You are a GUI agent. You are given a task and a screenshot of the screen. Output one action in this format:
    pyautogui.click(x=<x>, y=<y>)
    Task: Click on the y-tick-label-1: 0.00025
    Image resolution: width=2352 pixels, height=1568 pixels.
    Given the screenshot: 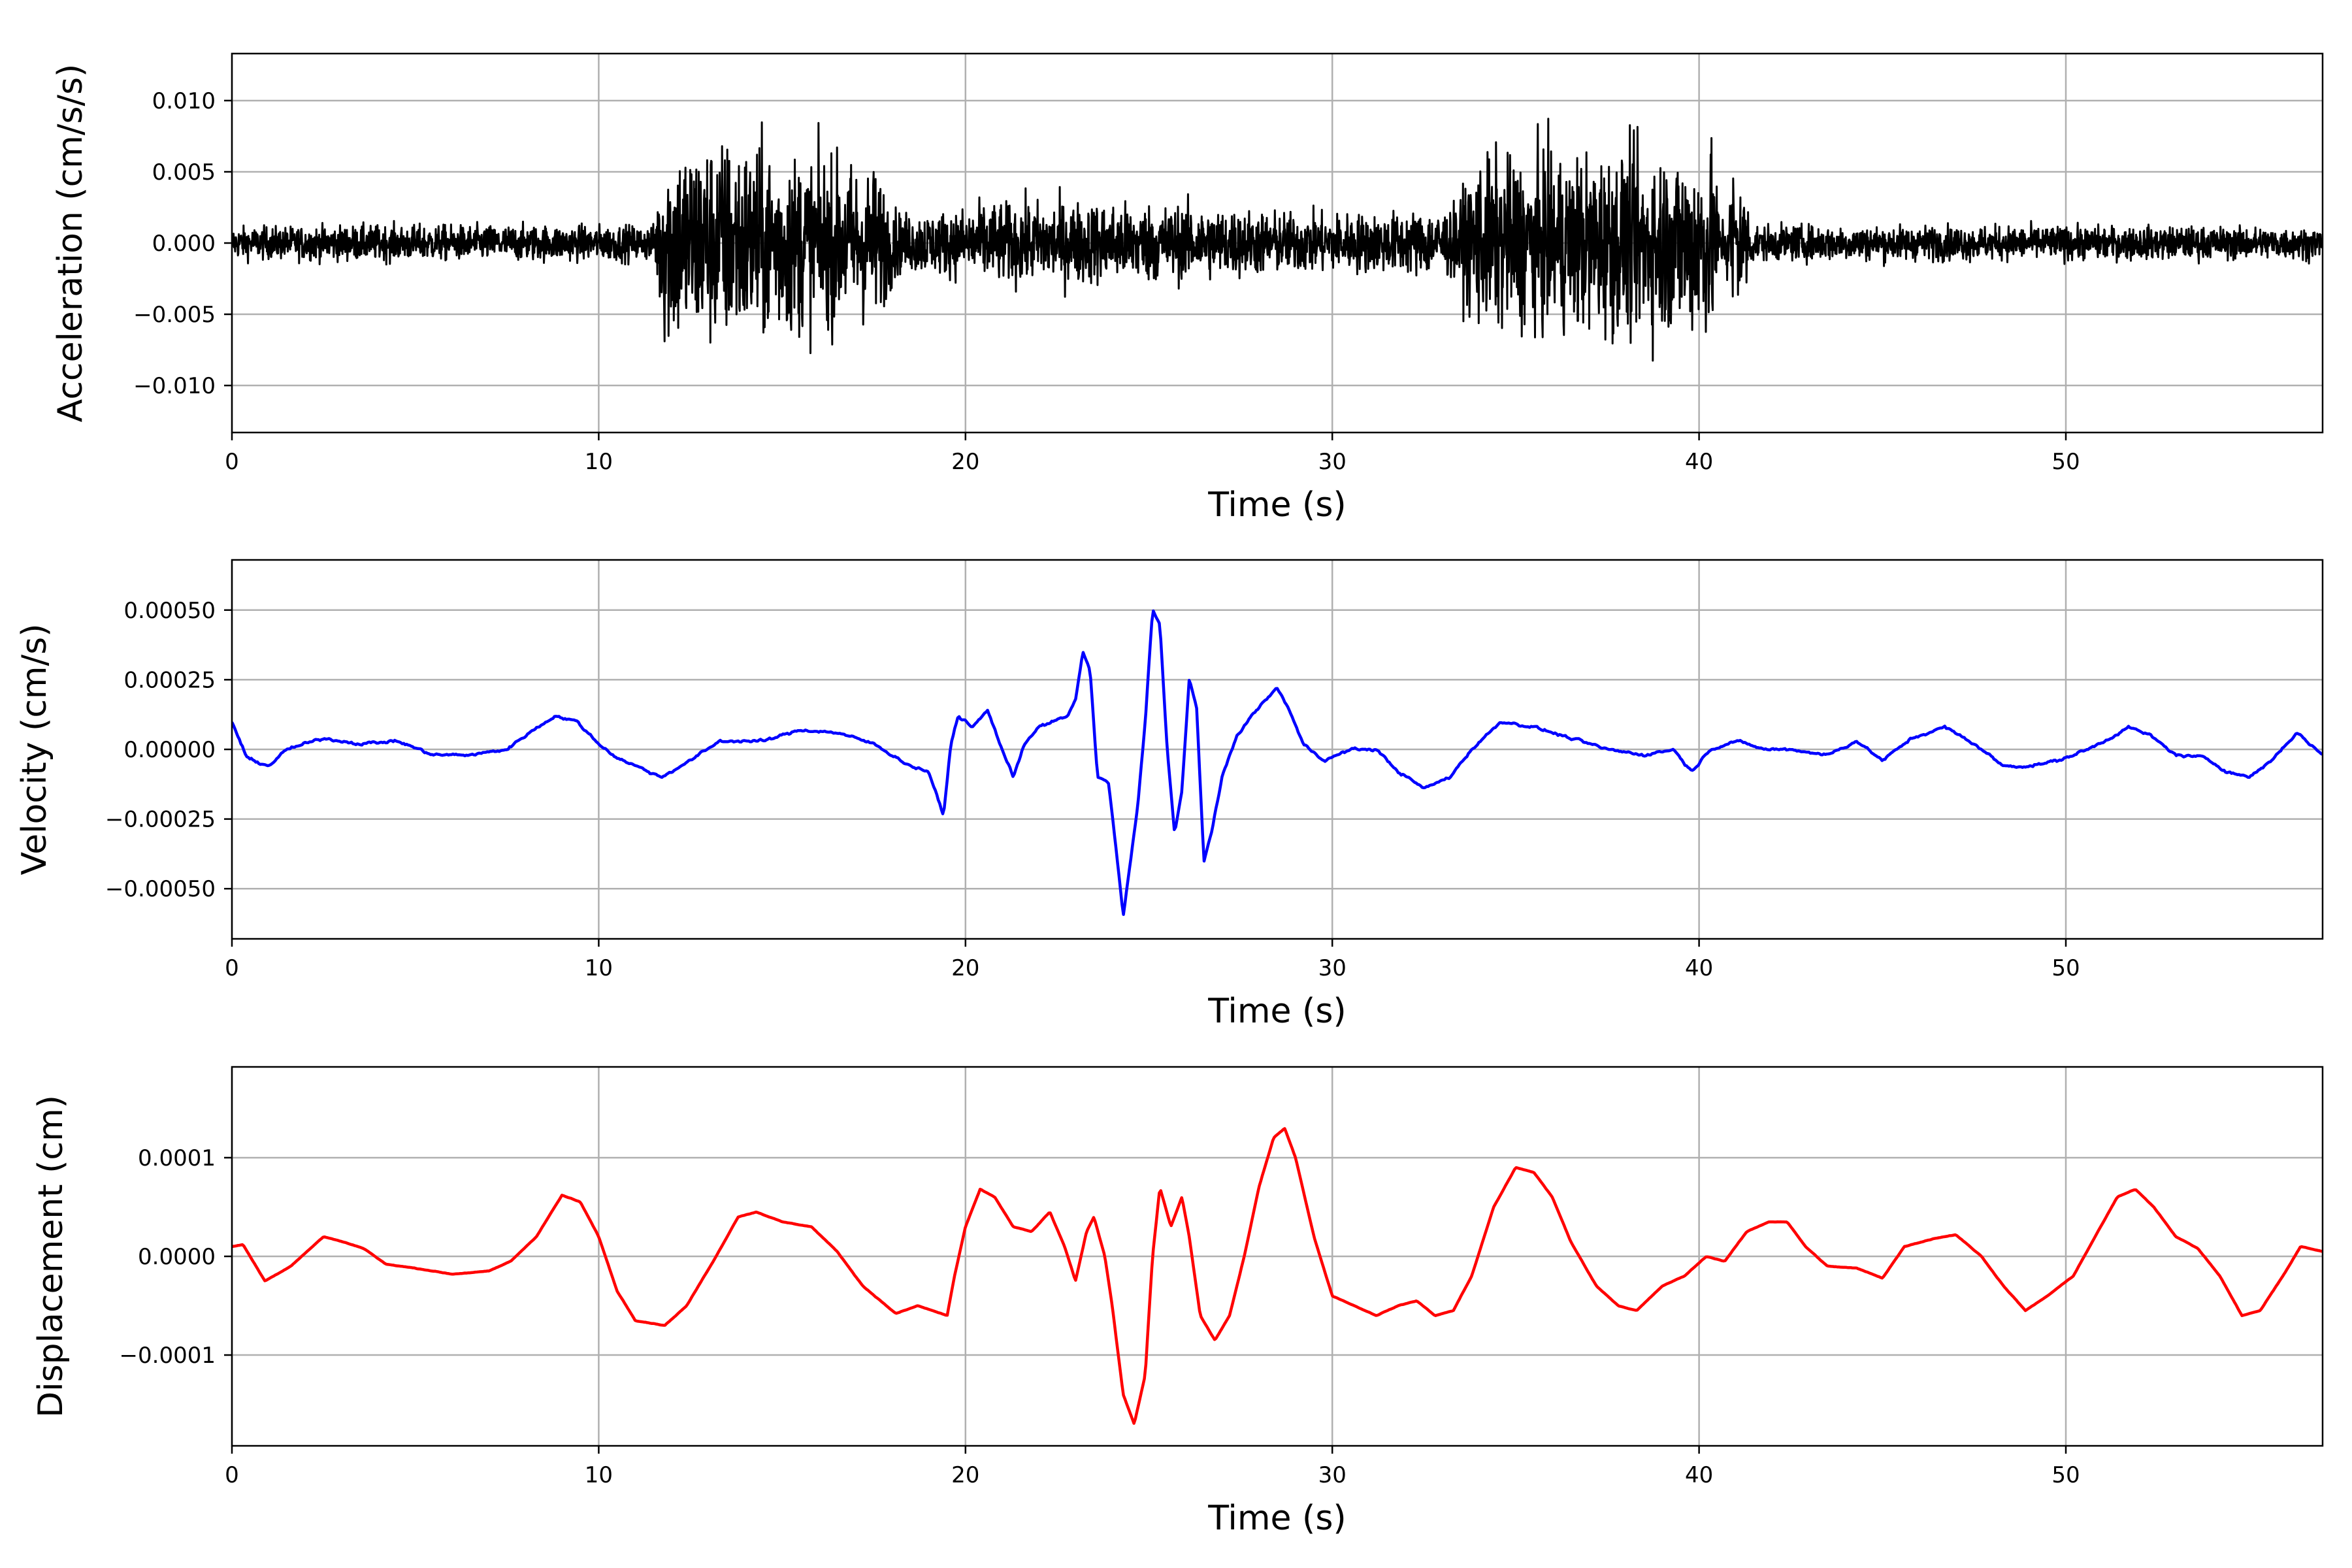 What is the action you would take?
    pyautogui.click(x=169, y=680)
    